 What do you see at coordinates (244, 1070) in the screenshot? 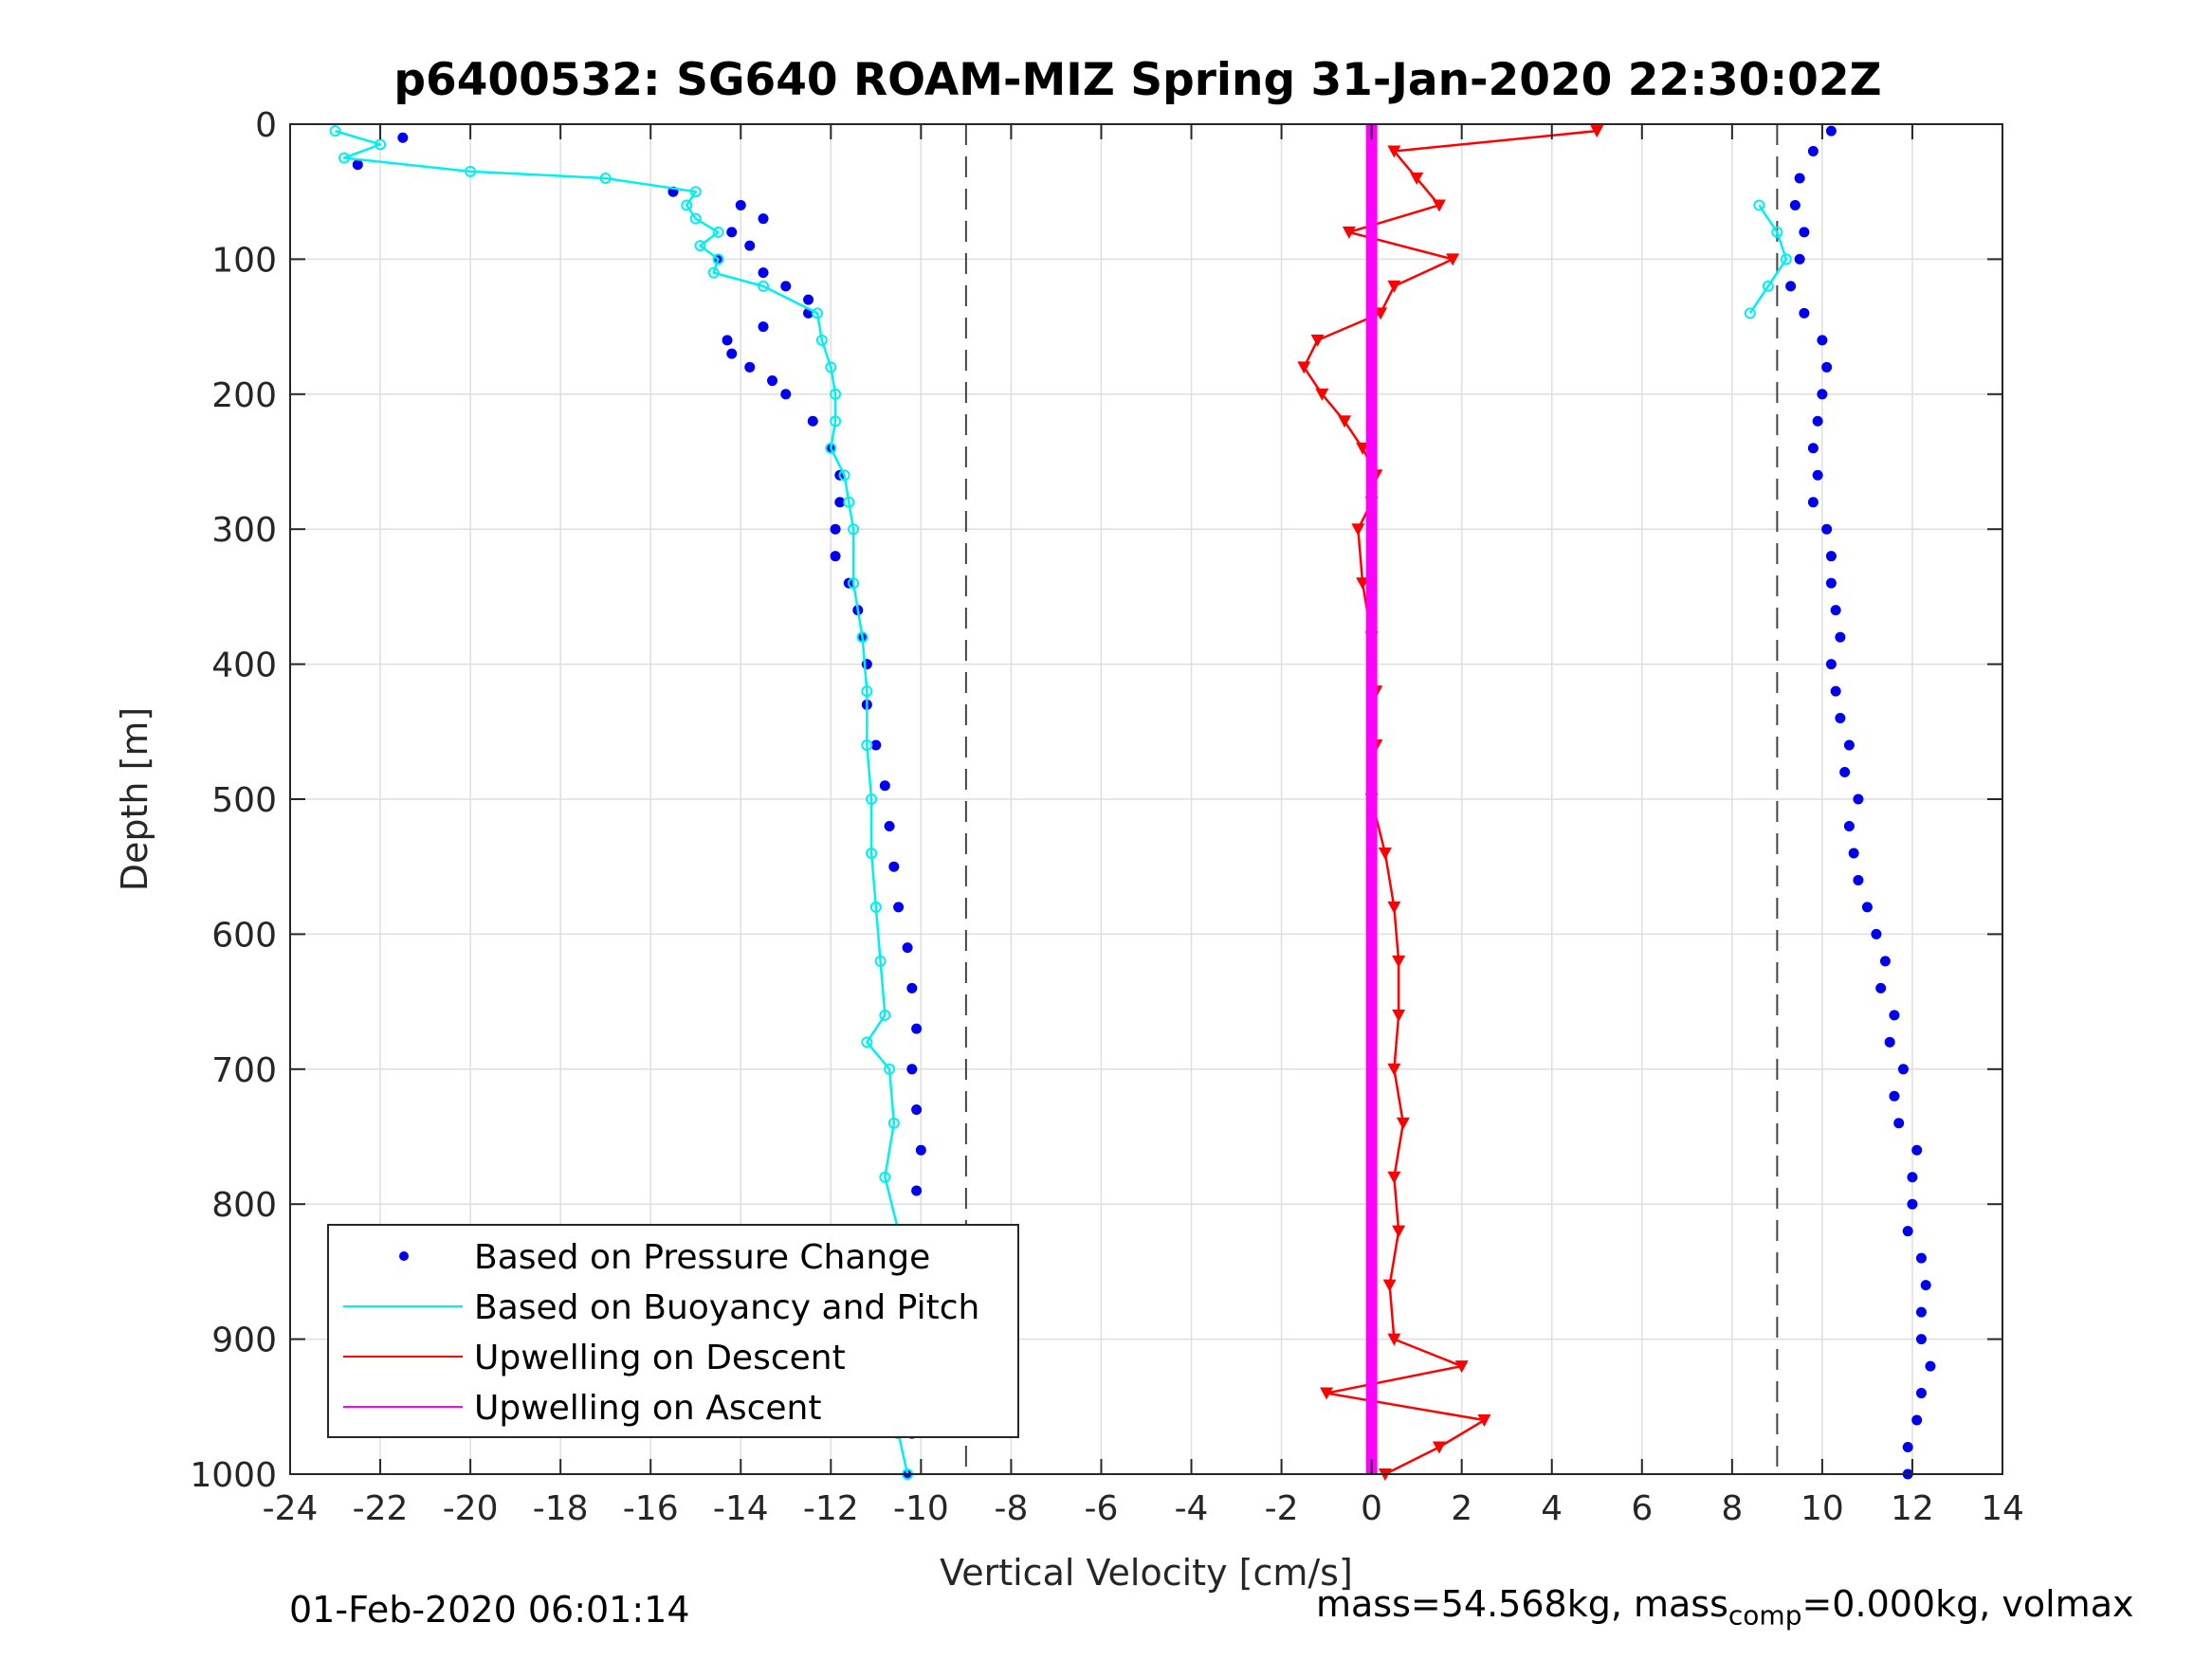
I see `y-tick-label: 700` at bounding box center [244, 1070].